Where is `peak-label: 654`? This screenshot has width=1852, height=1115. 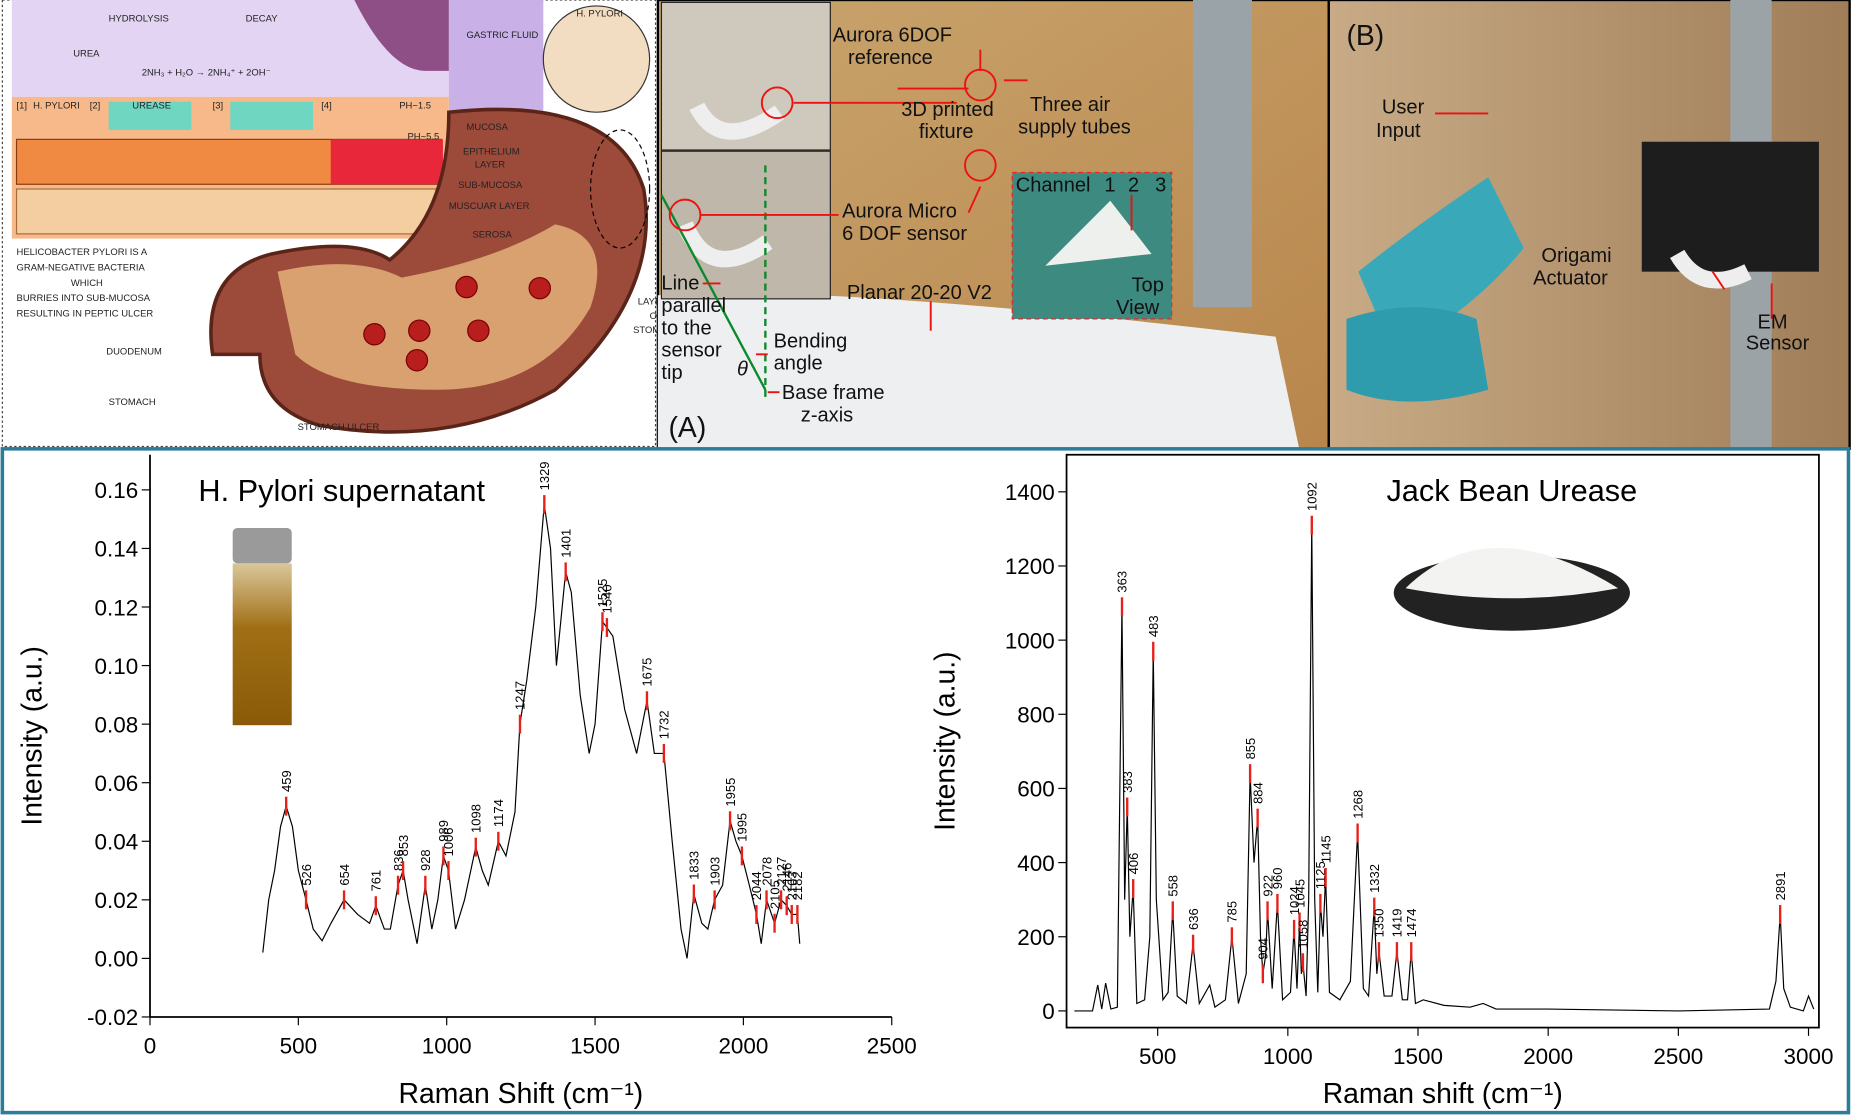 peak-label: 654 is located at coordinates (344, 875).